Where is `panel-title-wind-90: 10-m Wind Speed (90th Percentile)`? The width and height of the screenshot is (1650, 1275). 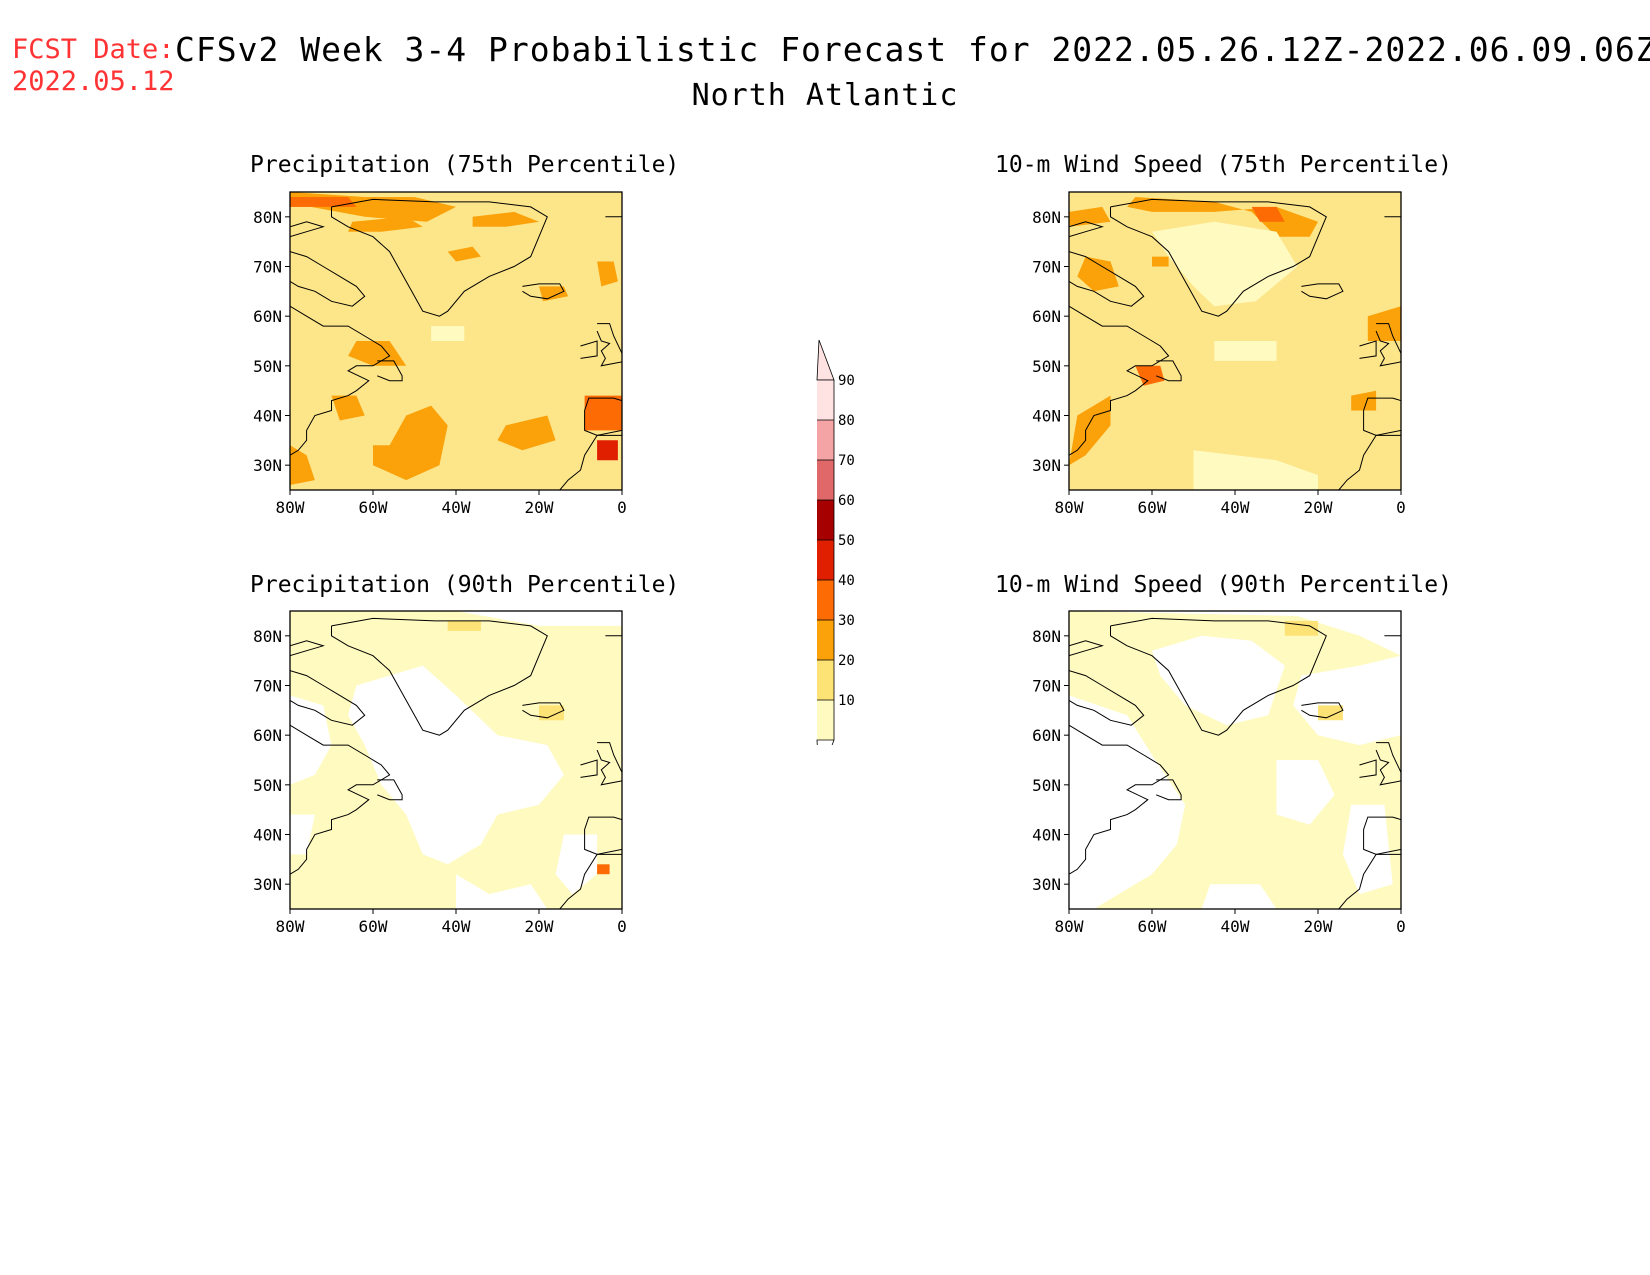 panel-title-wind-90: 10-m Wind Speed (90th Percentile) is located at coordinates (1223, 585).